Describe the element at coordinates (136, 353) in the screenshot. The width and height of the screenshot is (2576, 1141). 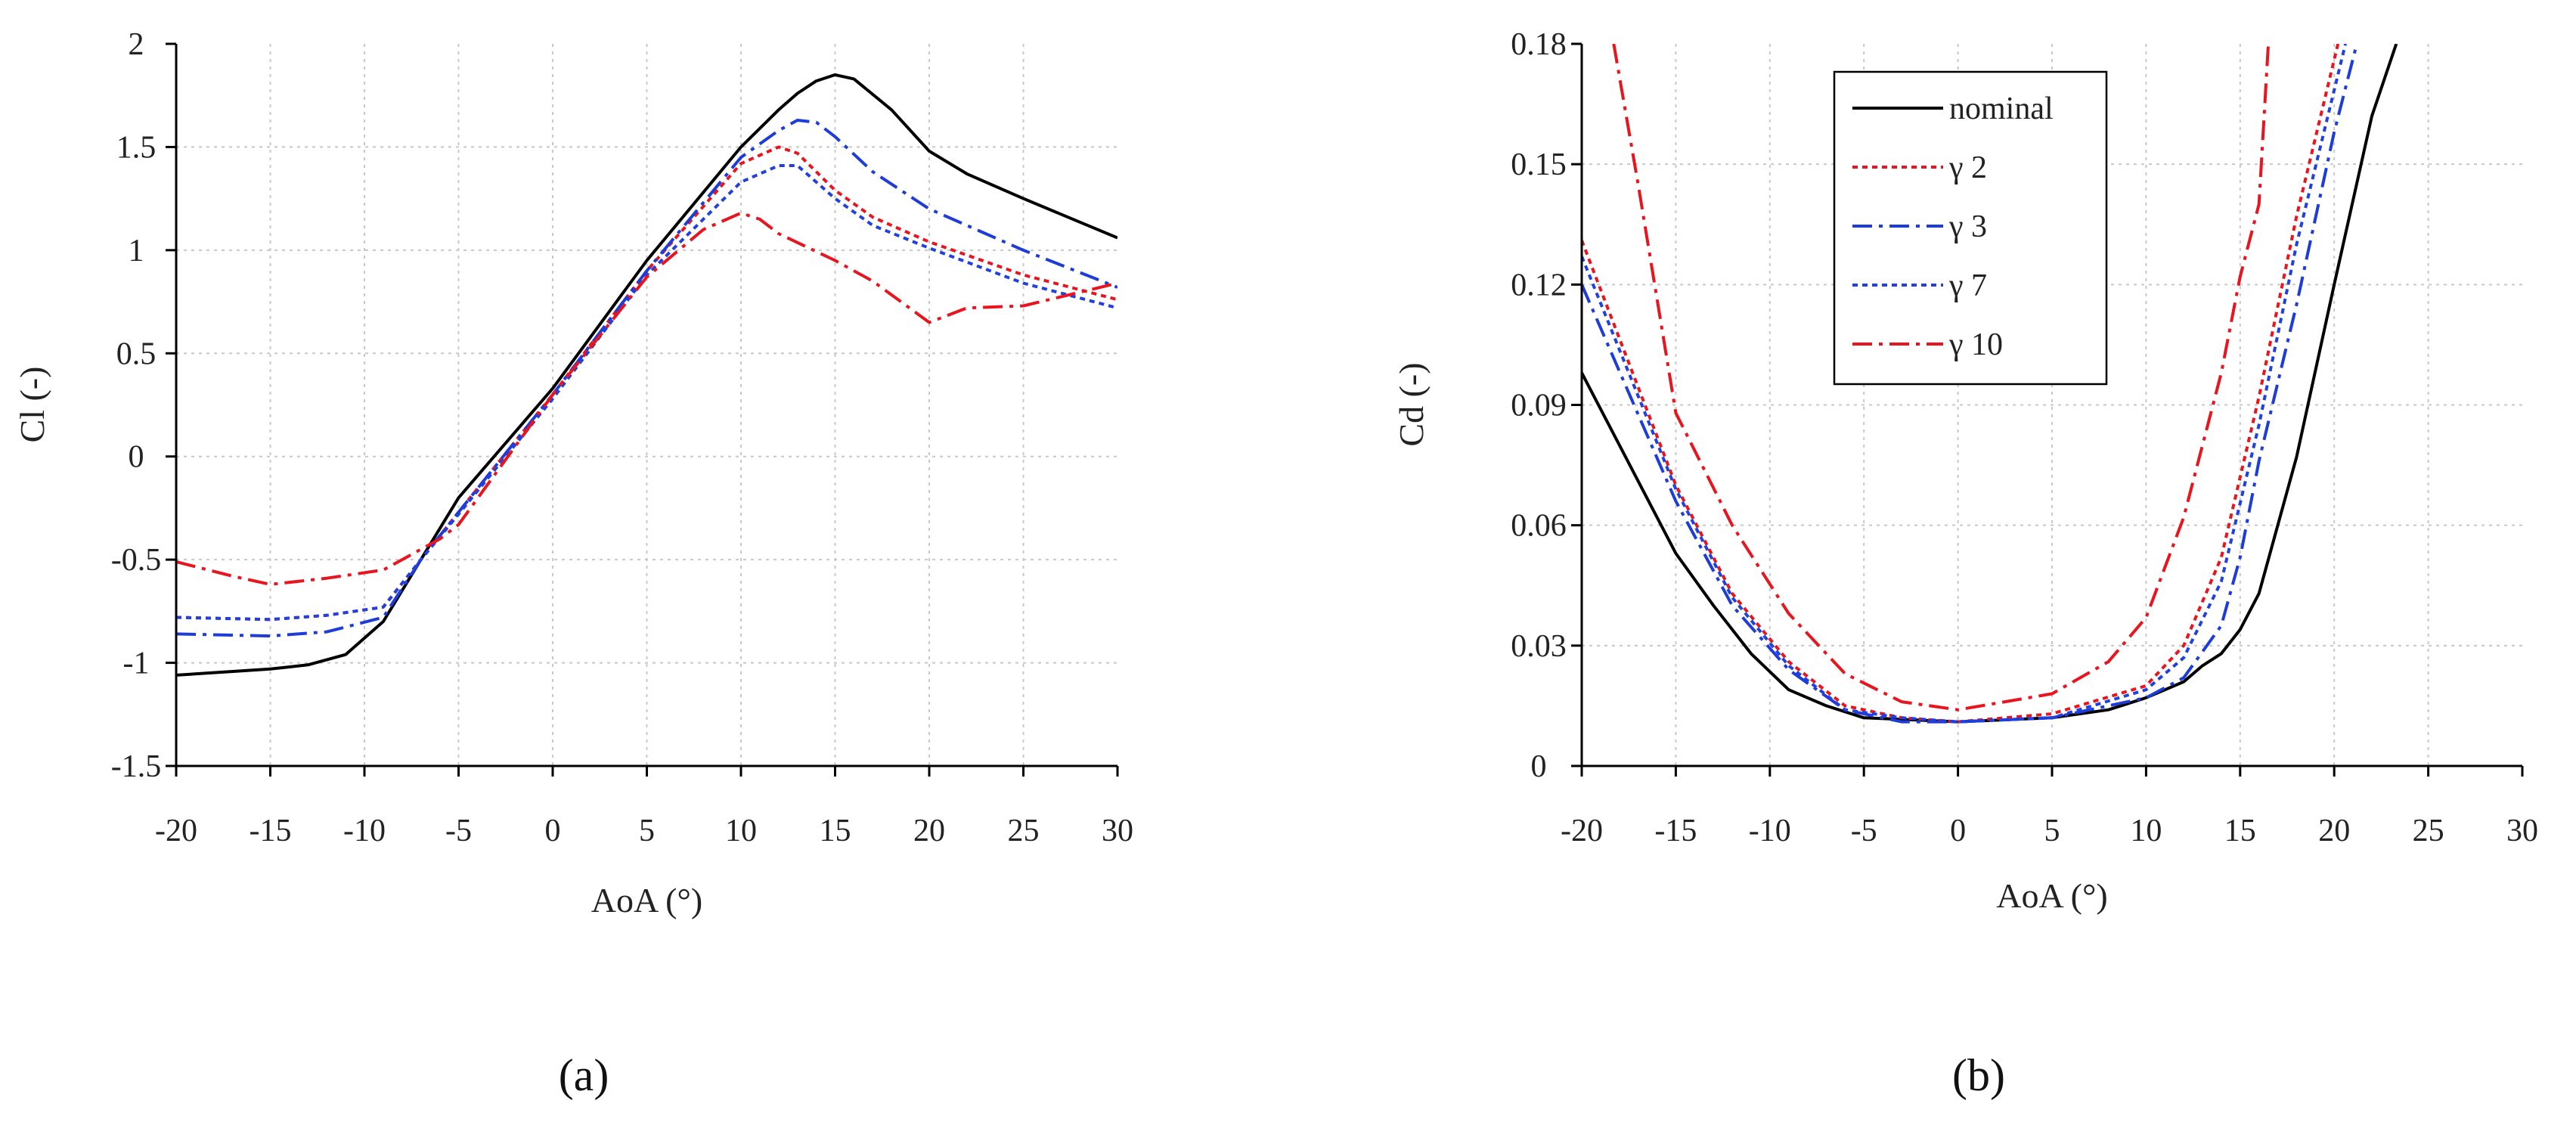
I see `y-tick-label: 0.5` at that location.